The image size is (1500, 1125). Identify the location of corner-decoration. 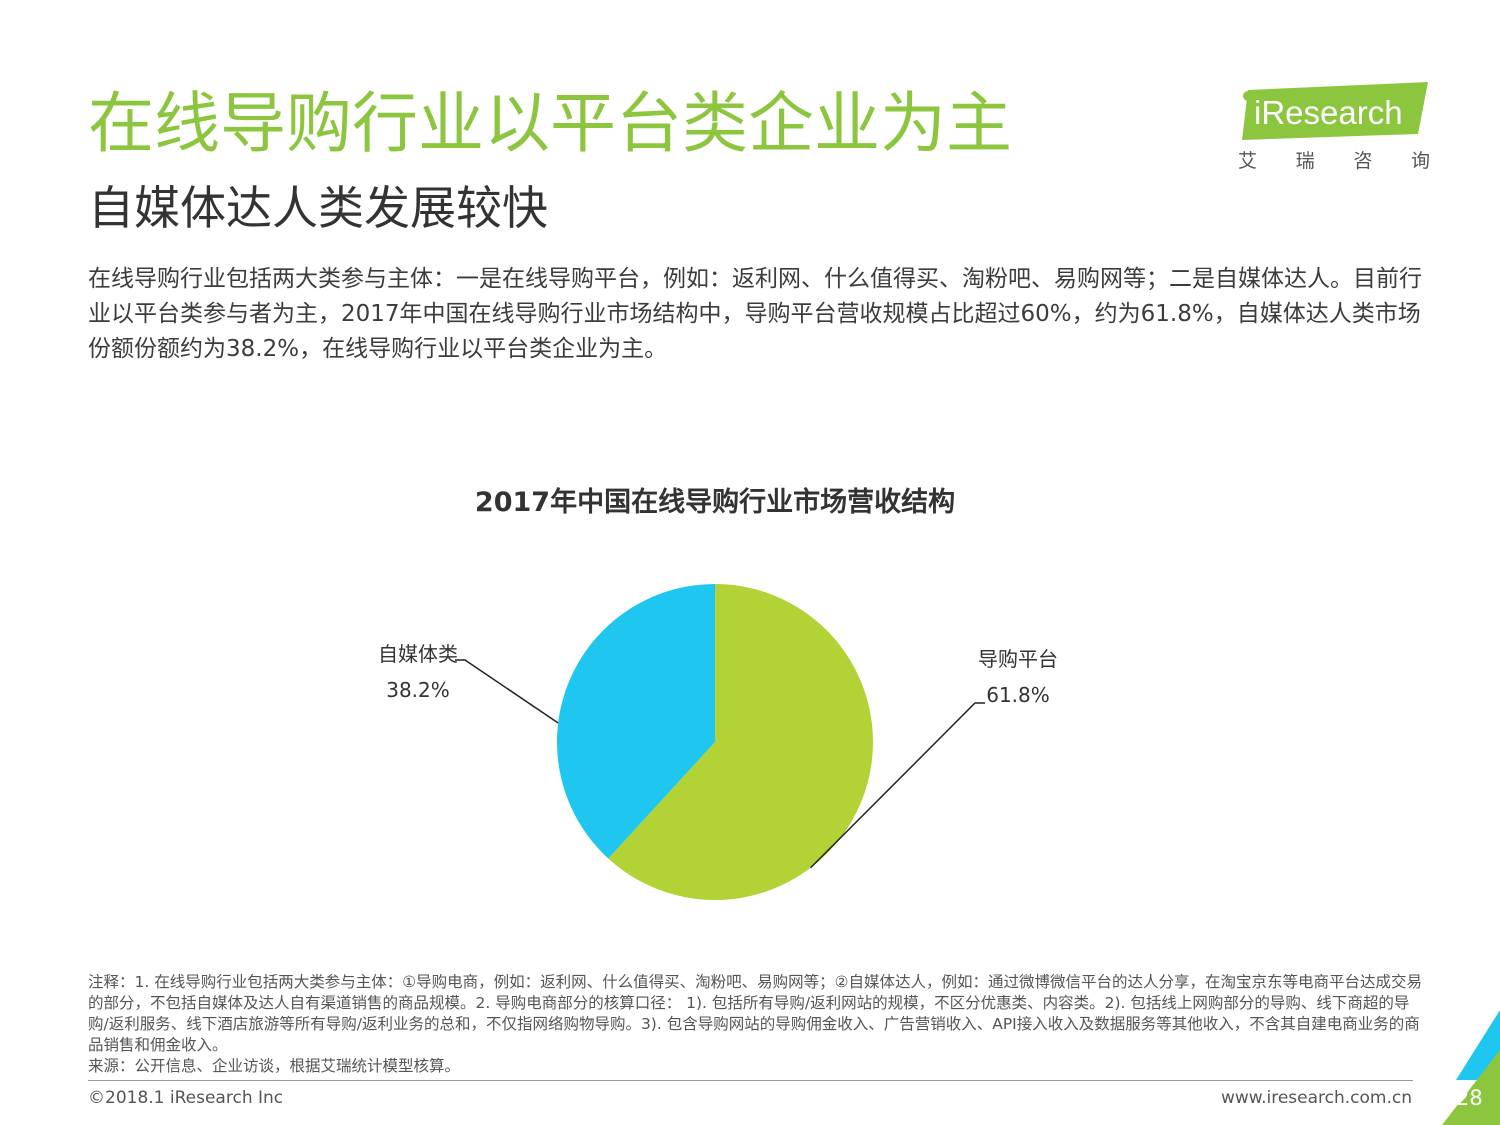
(1471, 1067).